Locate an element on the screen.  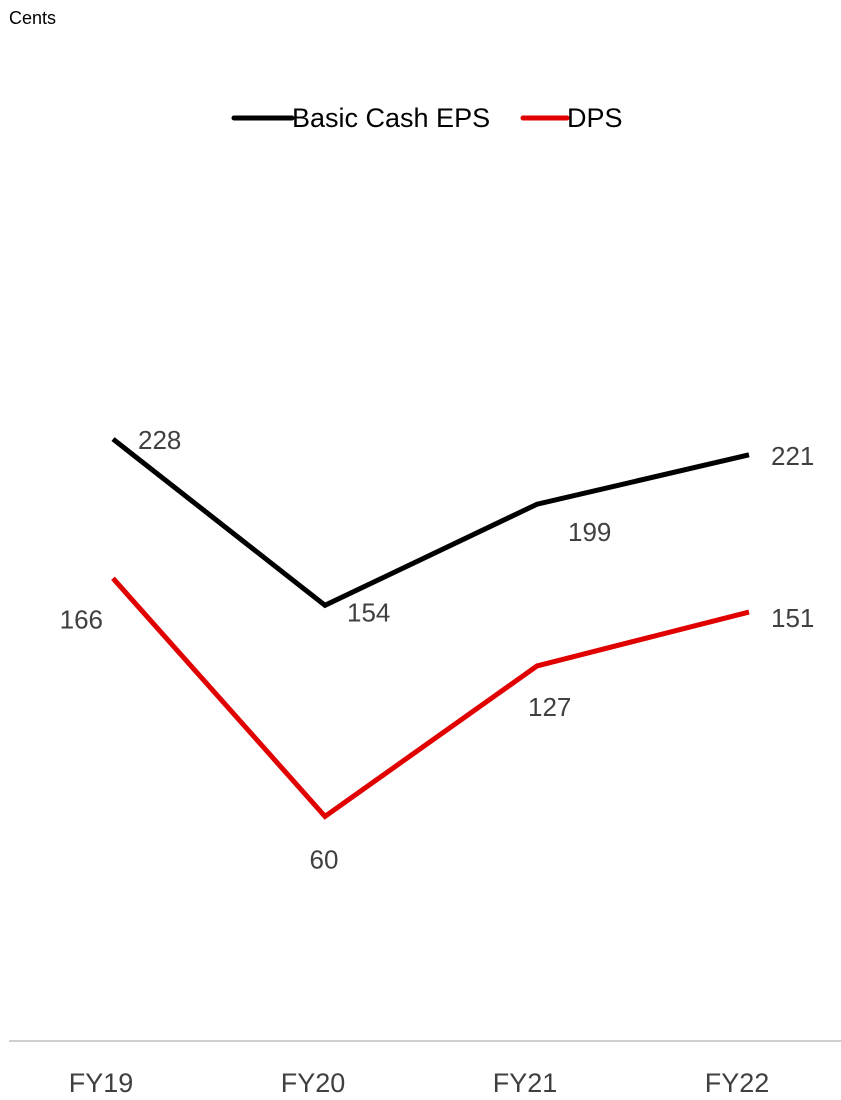
data-label-basic-cash-eps-fy20: 154 is located at coordinates (368, 612).